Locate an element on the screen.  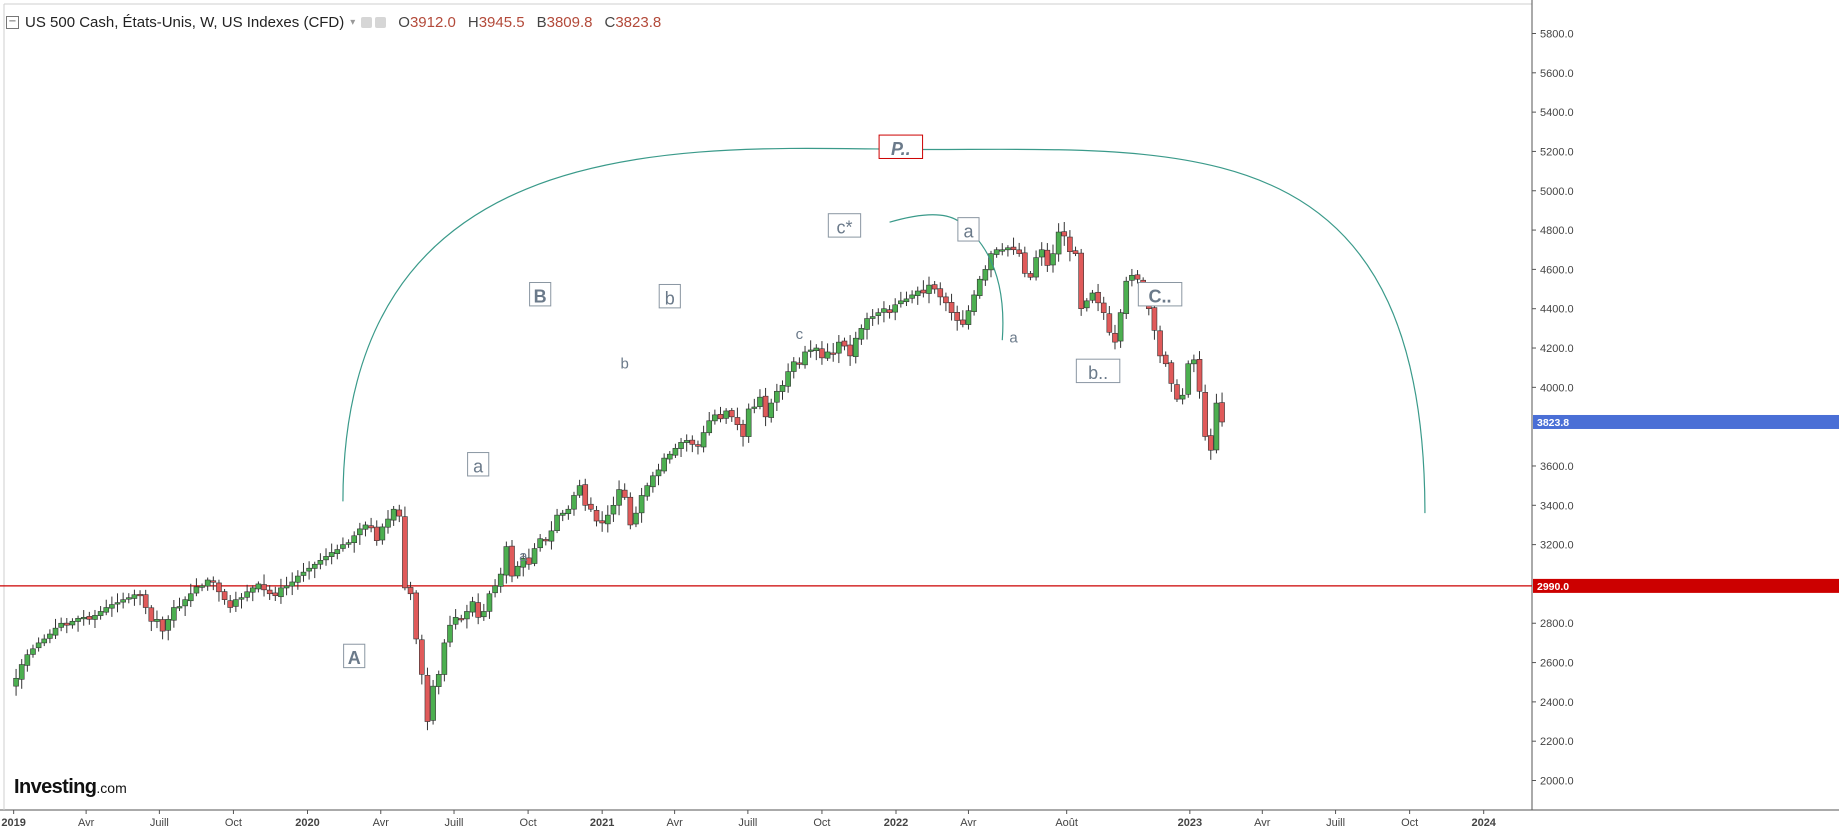
wave-label-text: b.. is located at coordinates (1098, 373).